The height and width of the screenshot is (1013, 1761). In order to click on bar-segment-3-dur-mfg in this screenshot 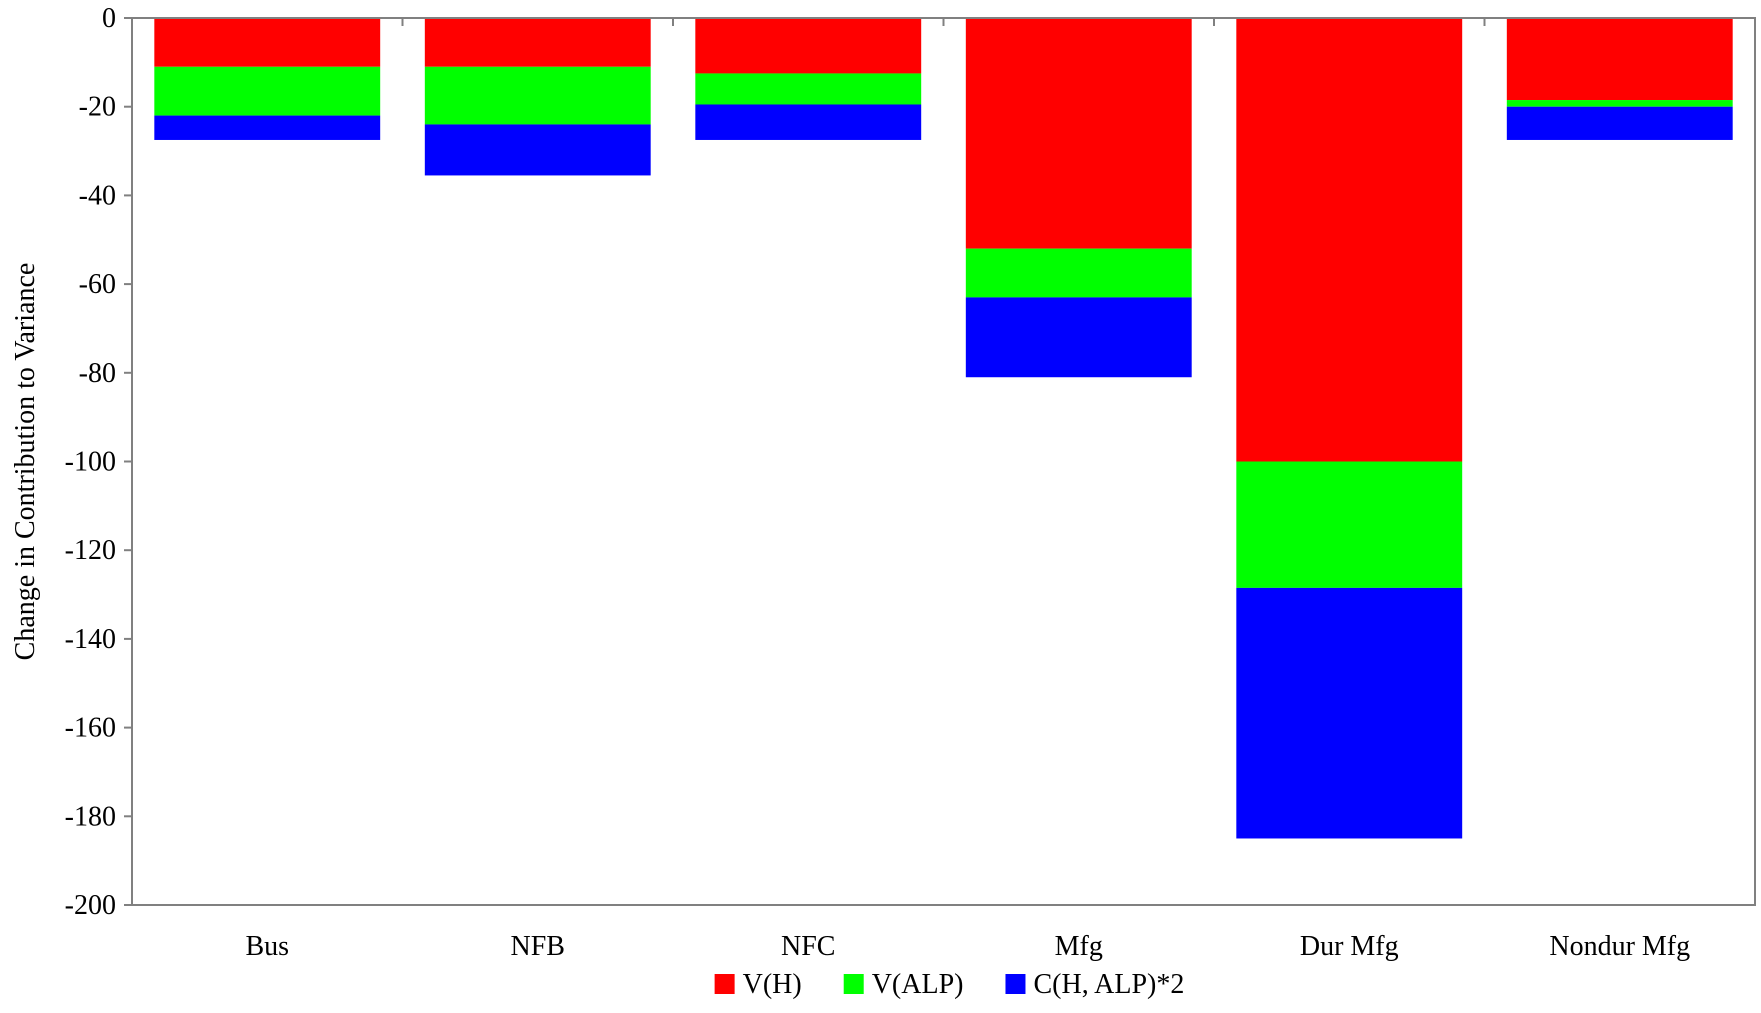, I will do `click(1349, 713)`.